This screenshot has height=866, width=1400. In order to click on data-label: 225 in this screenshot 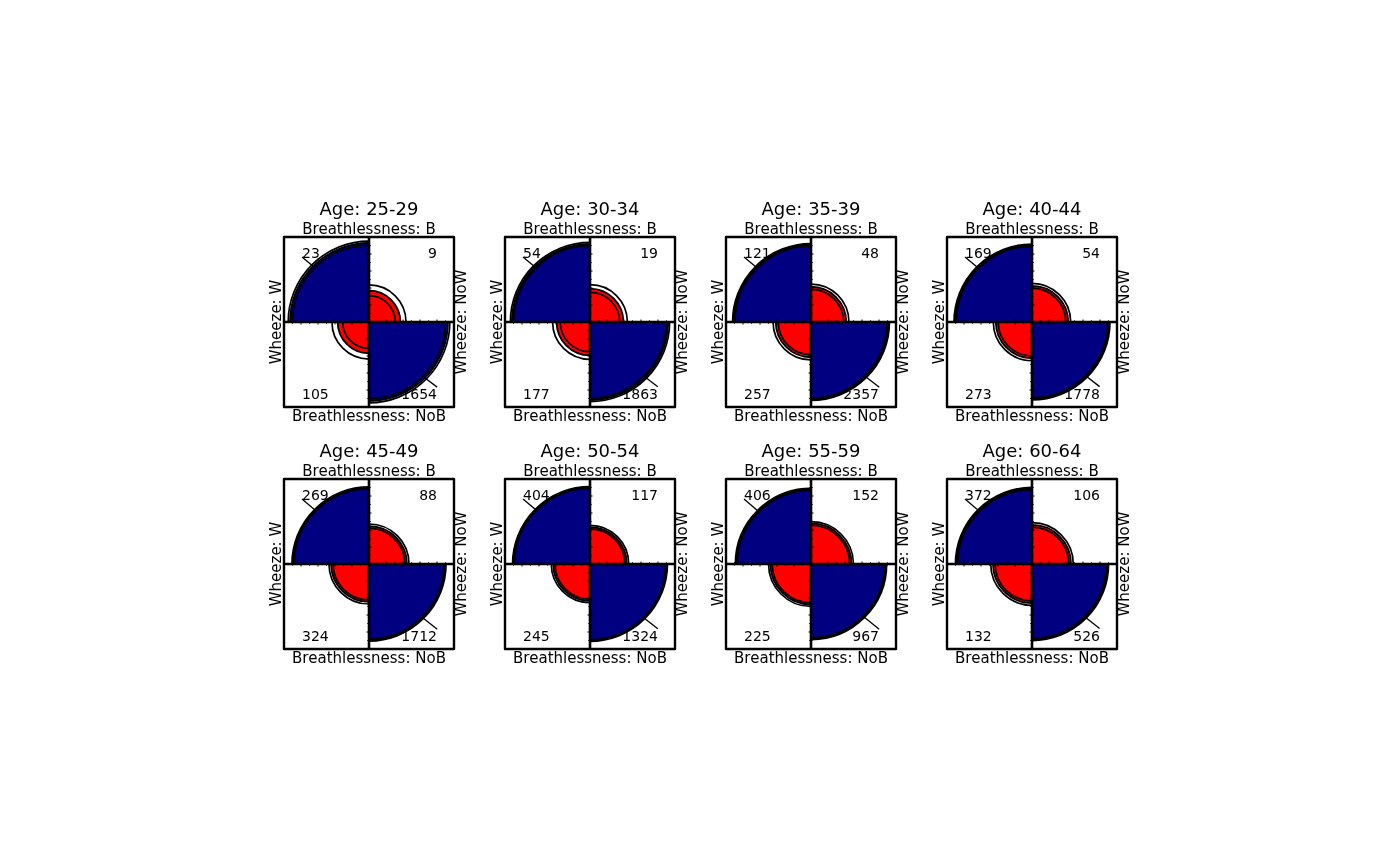, I will do `click(757, 636)`.